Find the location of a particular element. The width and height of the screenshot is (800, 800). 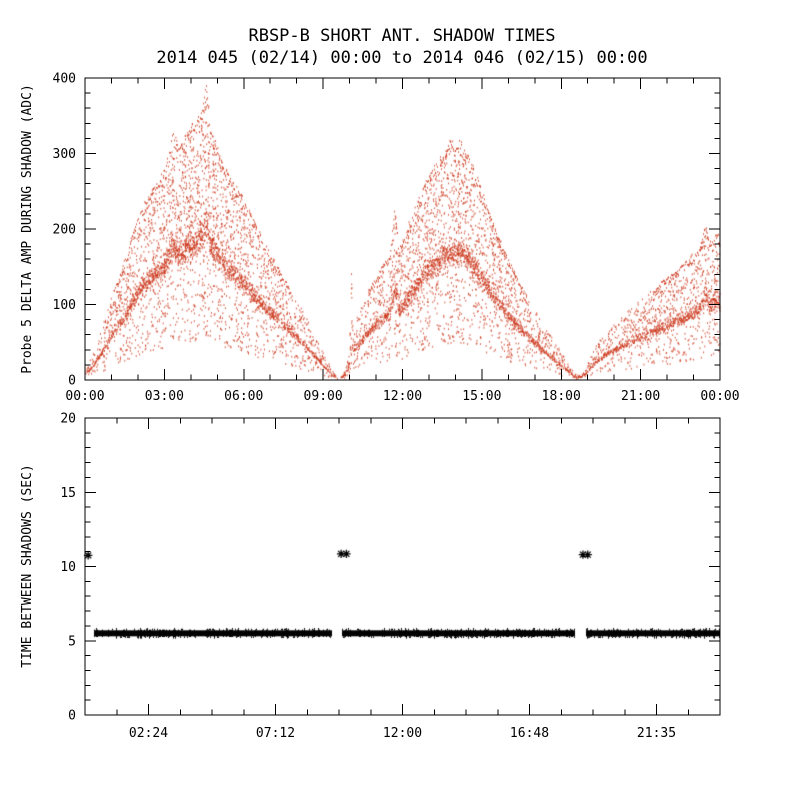

x-tick-label: 15:00 is located at coordinates (481, 396).